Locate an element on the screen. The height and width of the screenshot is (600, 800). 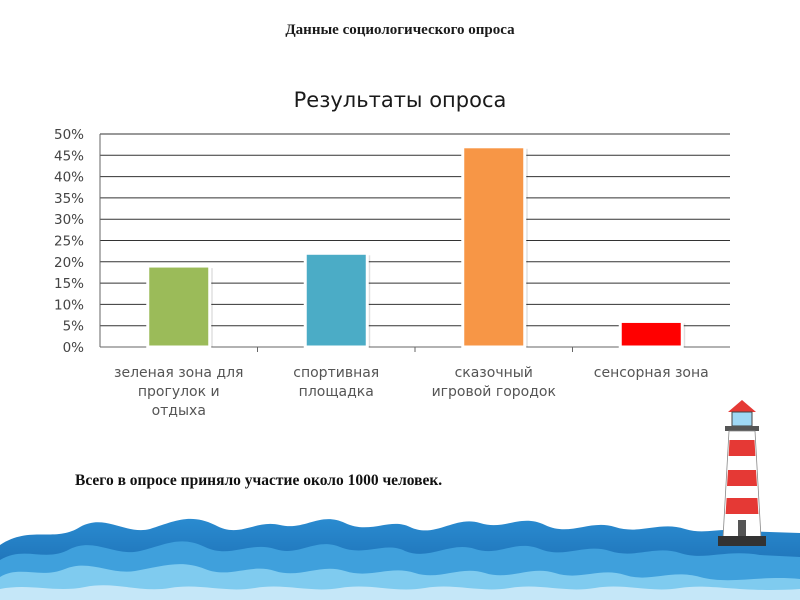
category-label: прогулок и is located at coordinates (179, 392).